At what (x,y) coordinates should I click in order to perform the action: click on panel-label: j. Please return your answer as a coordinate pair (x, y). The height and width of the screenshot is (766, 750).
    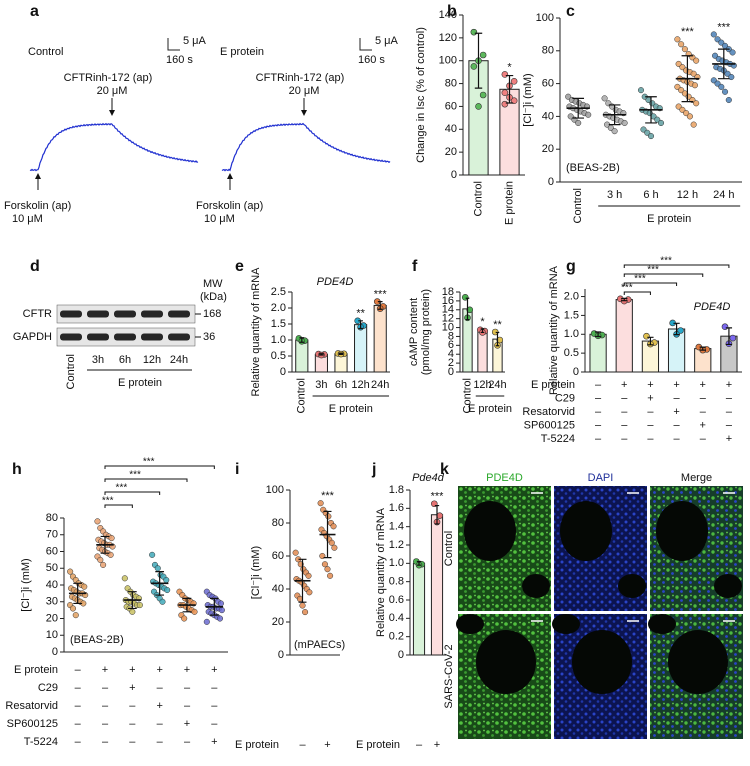
    Looking at the image, I should click on (373, 469).